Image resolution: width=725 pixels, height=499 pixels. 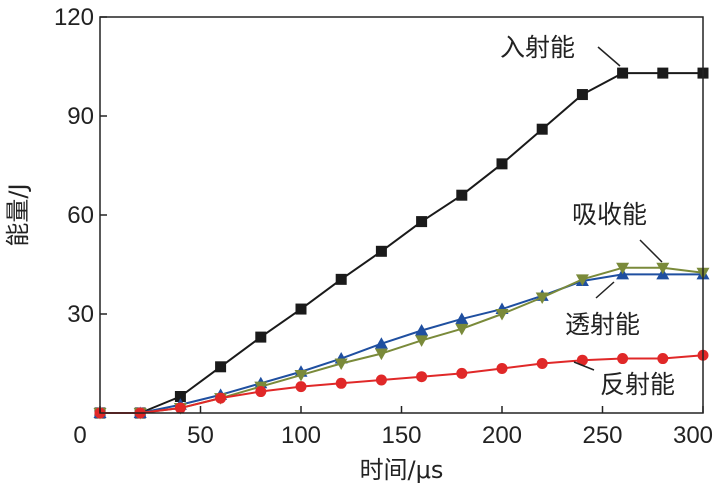 I want to click on y-tick-label: 30, so click(x=80, y=314).